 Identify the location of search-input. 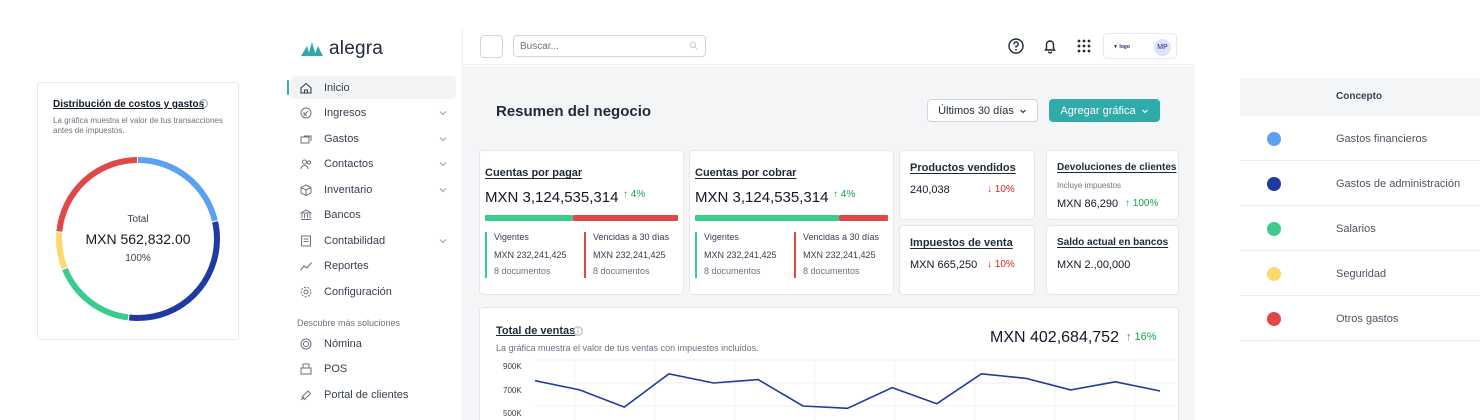
(609, 46).